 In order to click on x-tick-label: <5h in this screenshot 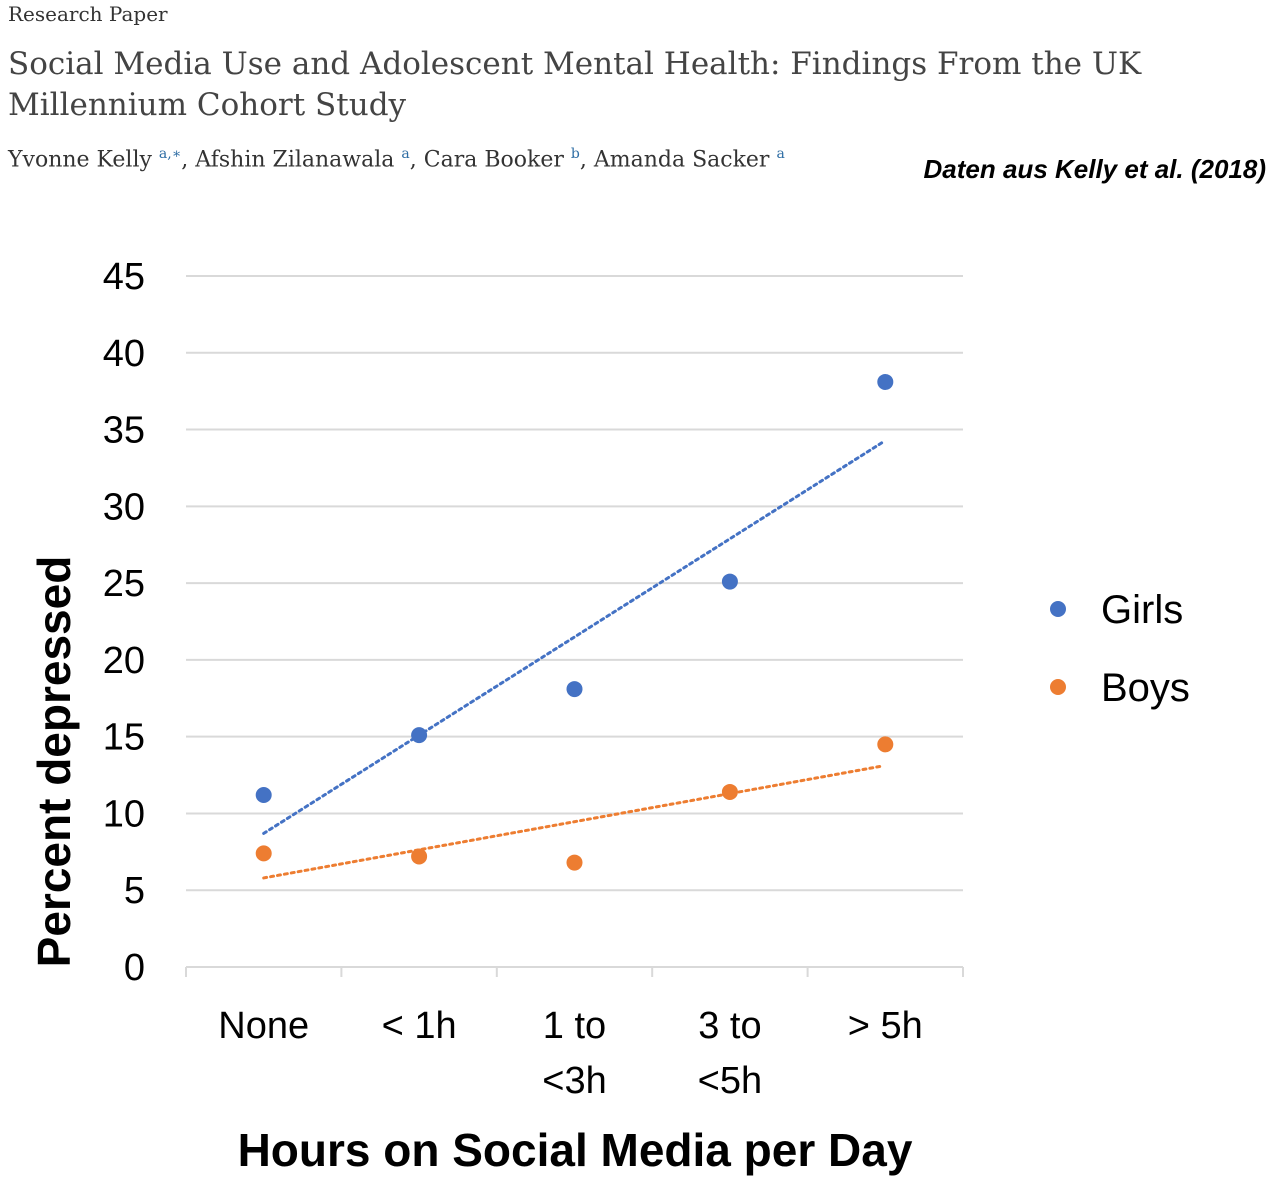, I will do `click(730, 1081)`.